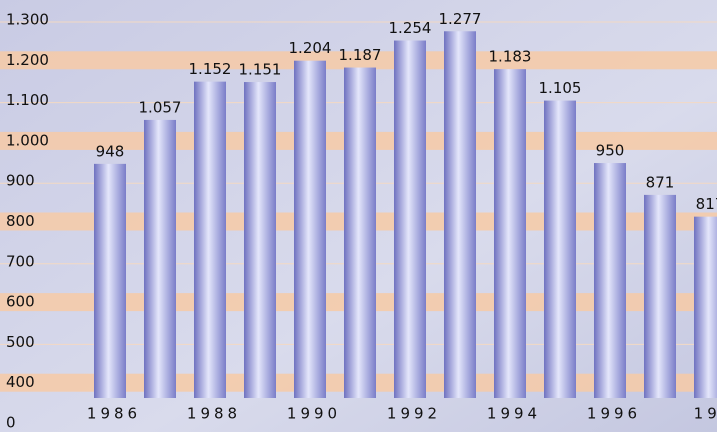 The width and height of the screenshot is (717, 432). What do you see at coordinates (460, 19) in the screenshot?
I see `value-label: 1.277` at bounding box center [460, 19].